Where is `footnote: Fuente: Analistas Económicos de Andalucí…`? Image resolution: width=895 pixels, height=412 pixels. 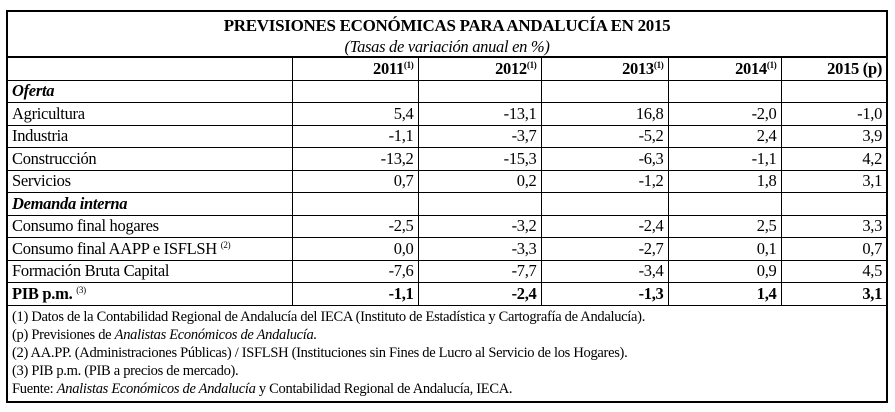
footnote: Fuente: Analistas Económicos de Andalucí… is located at coordinates (447, 389).